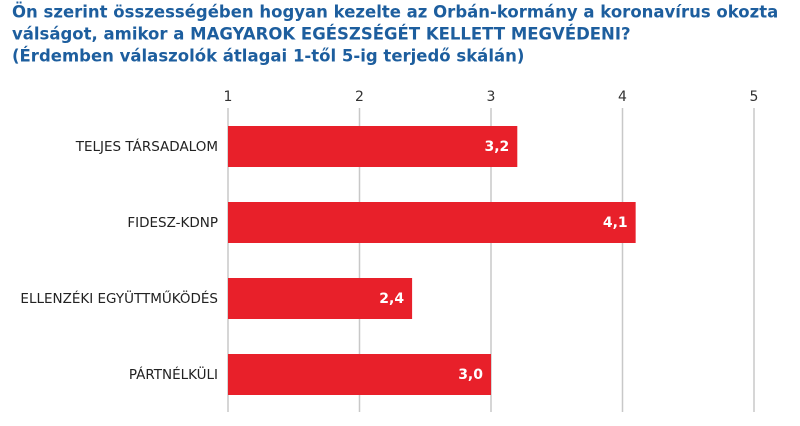  What do you see at coordinates (622, 97) in the screenshot?
I see `x-tick-label: 4` at bounding box center [622, 97].